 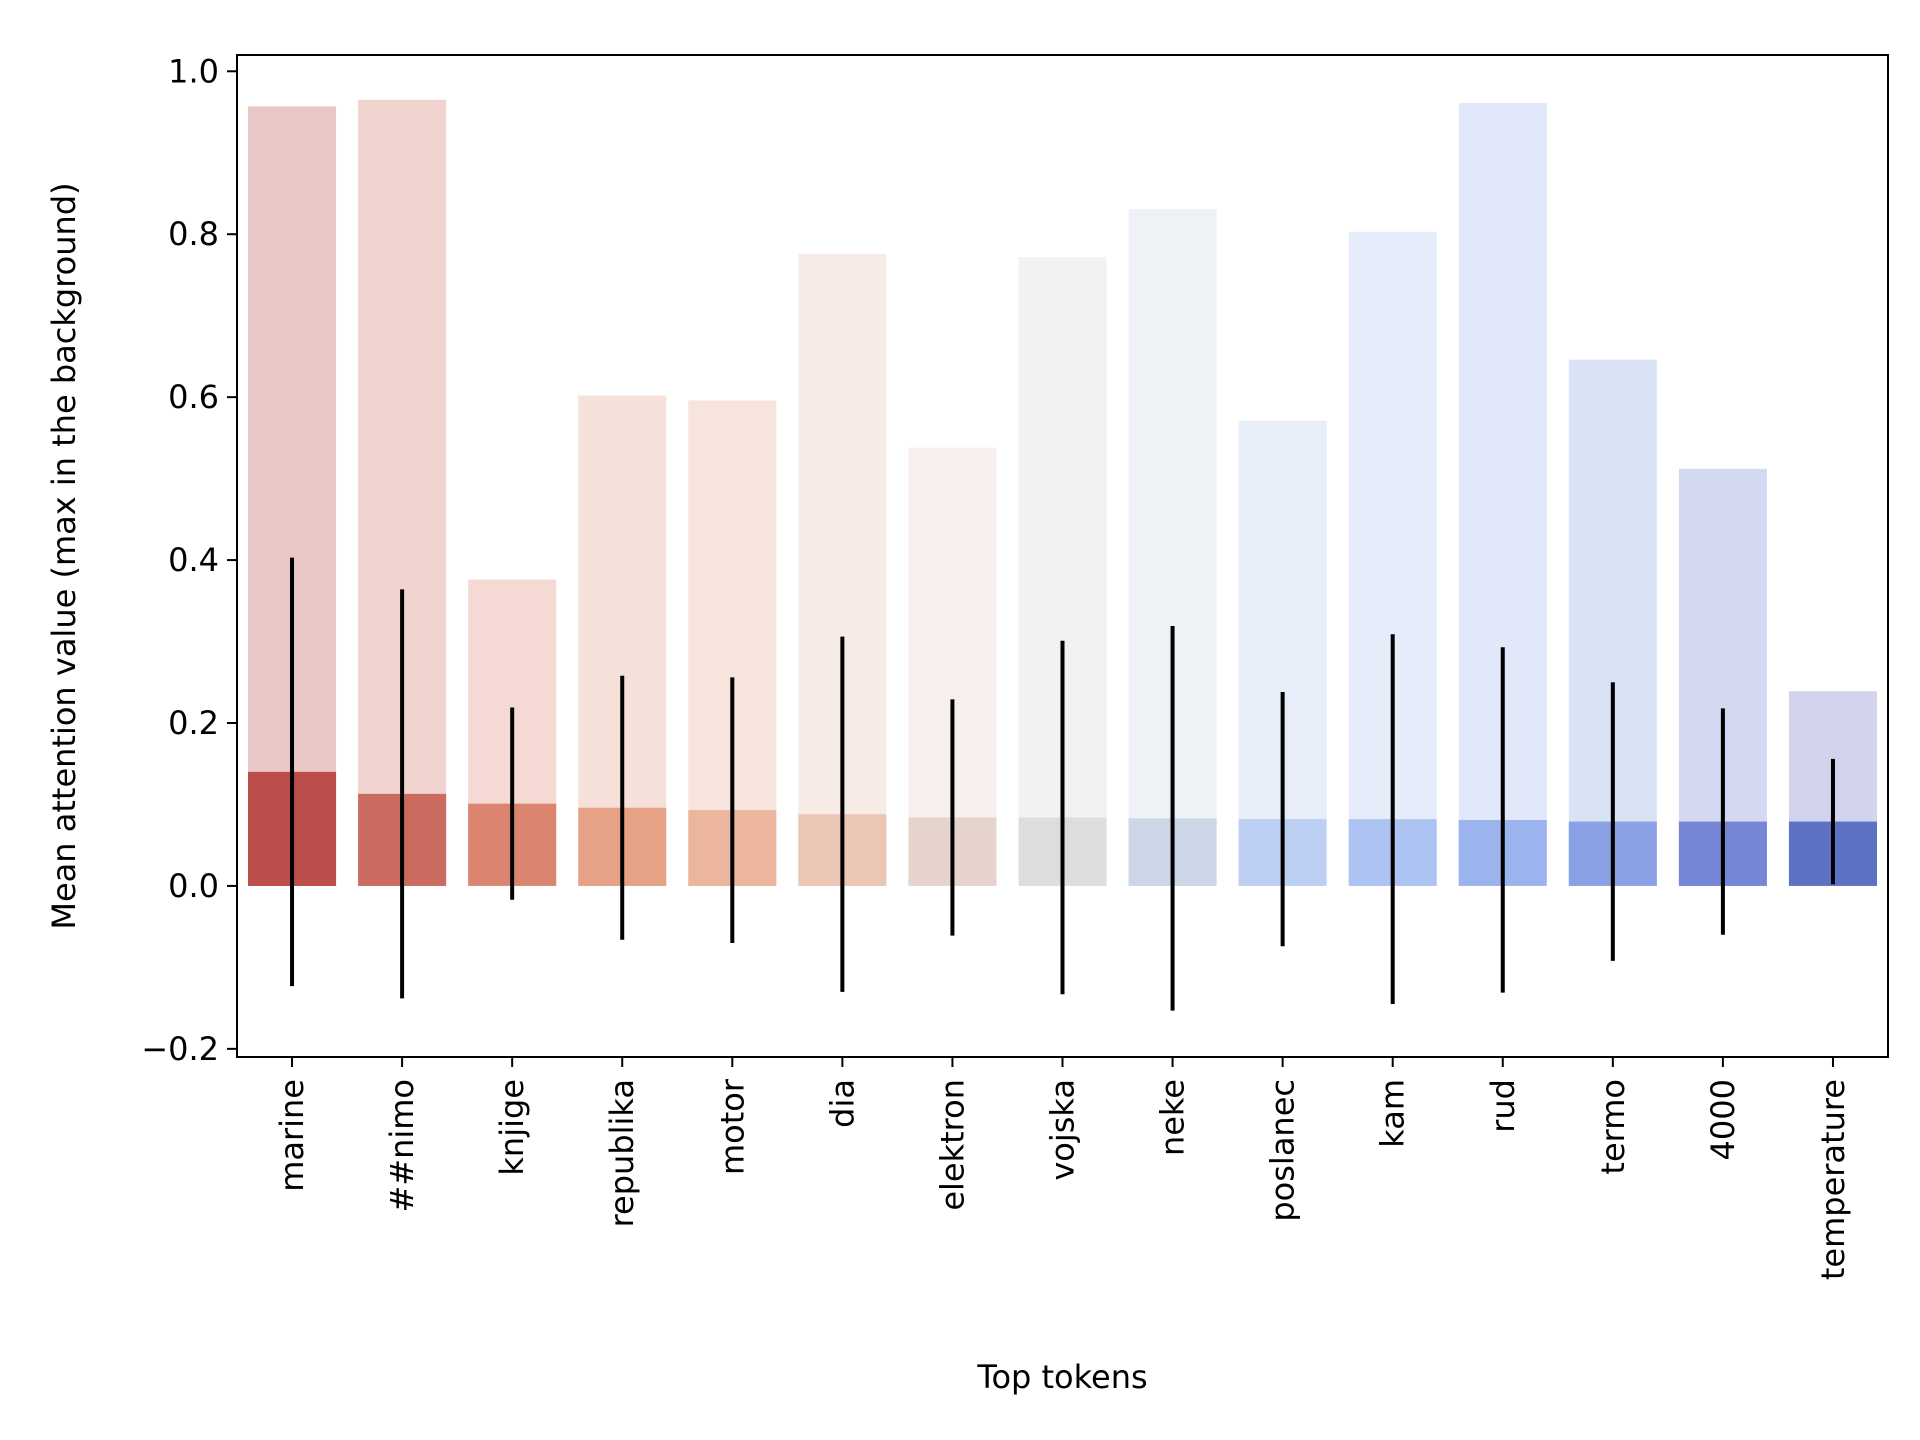 What do you see at coordinates (512, 1127) in the screenshot?
I see `x-tick-label: knjige` at bounding box center [512, 1127].